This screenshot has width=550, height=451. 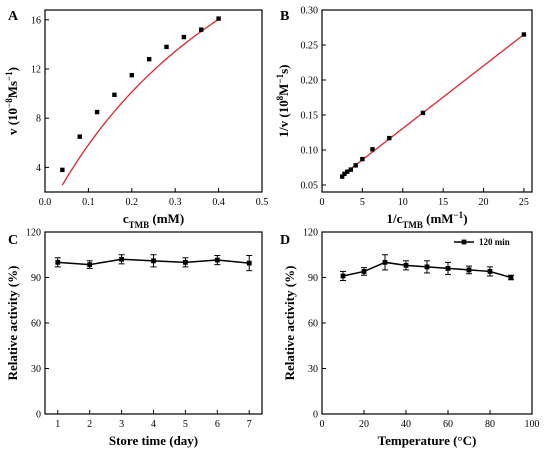 I want to click on x-tick-label: 25, so click(x=524, y=202).